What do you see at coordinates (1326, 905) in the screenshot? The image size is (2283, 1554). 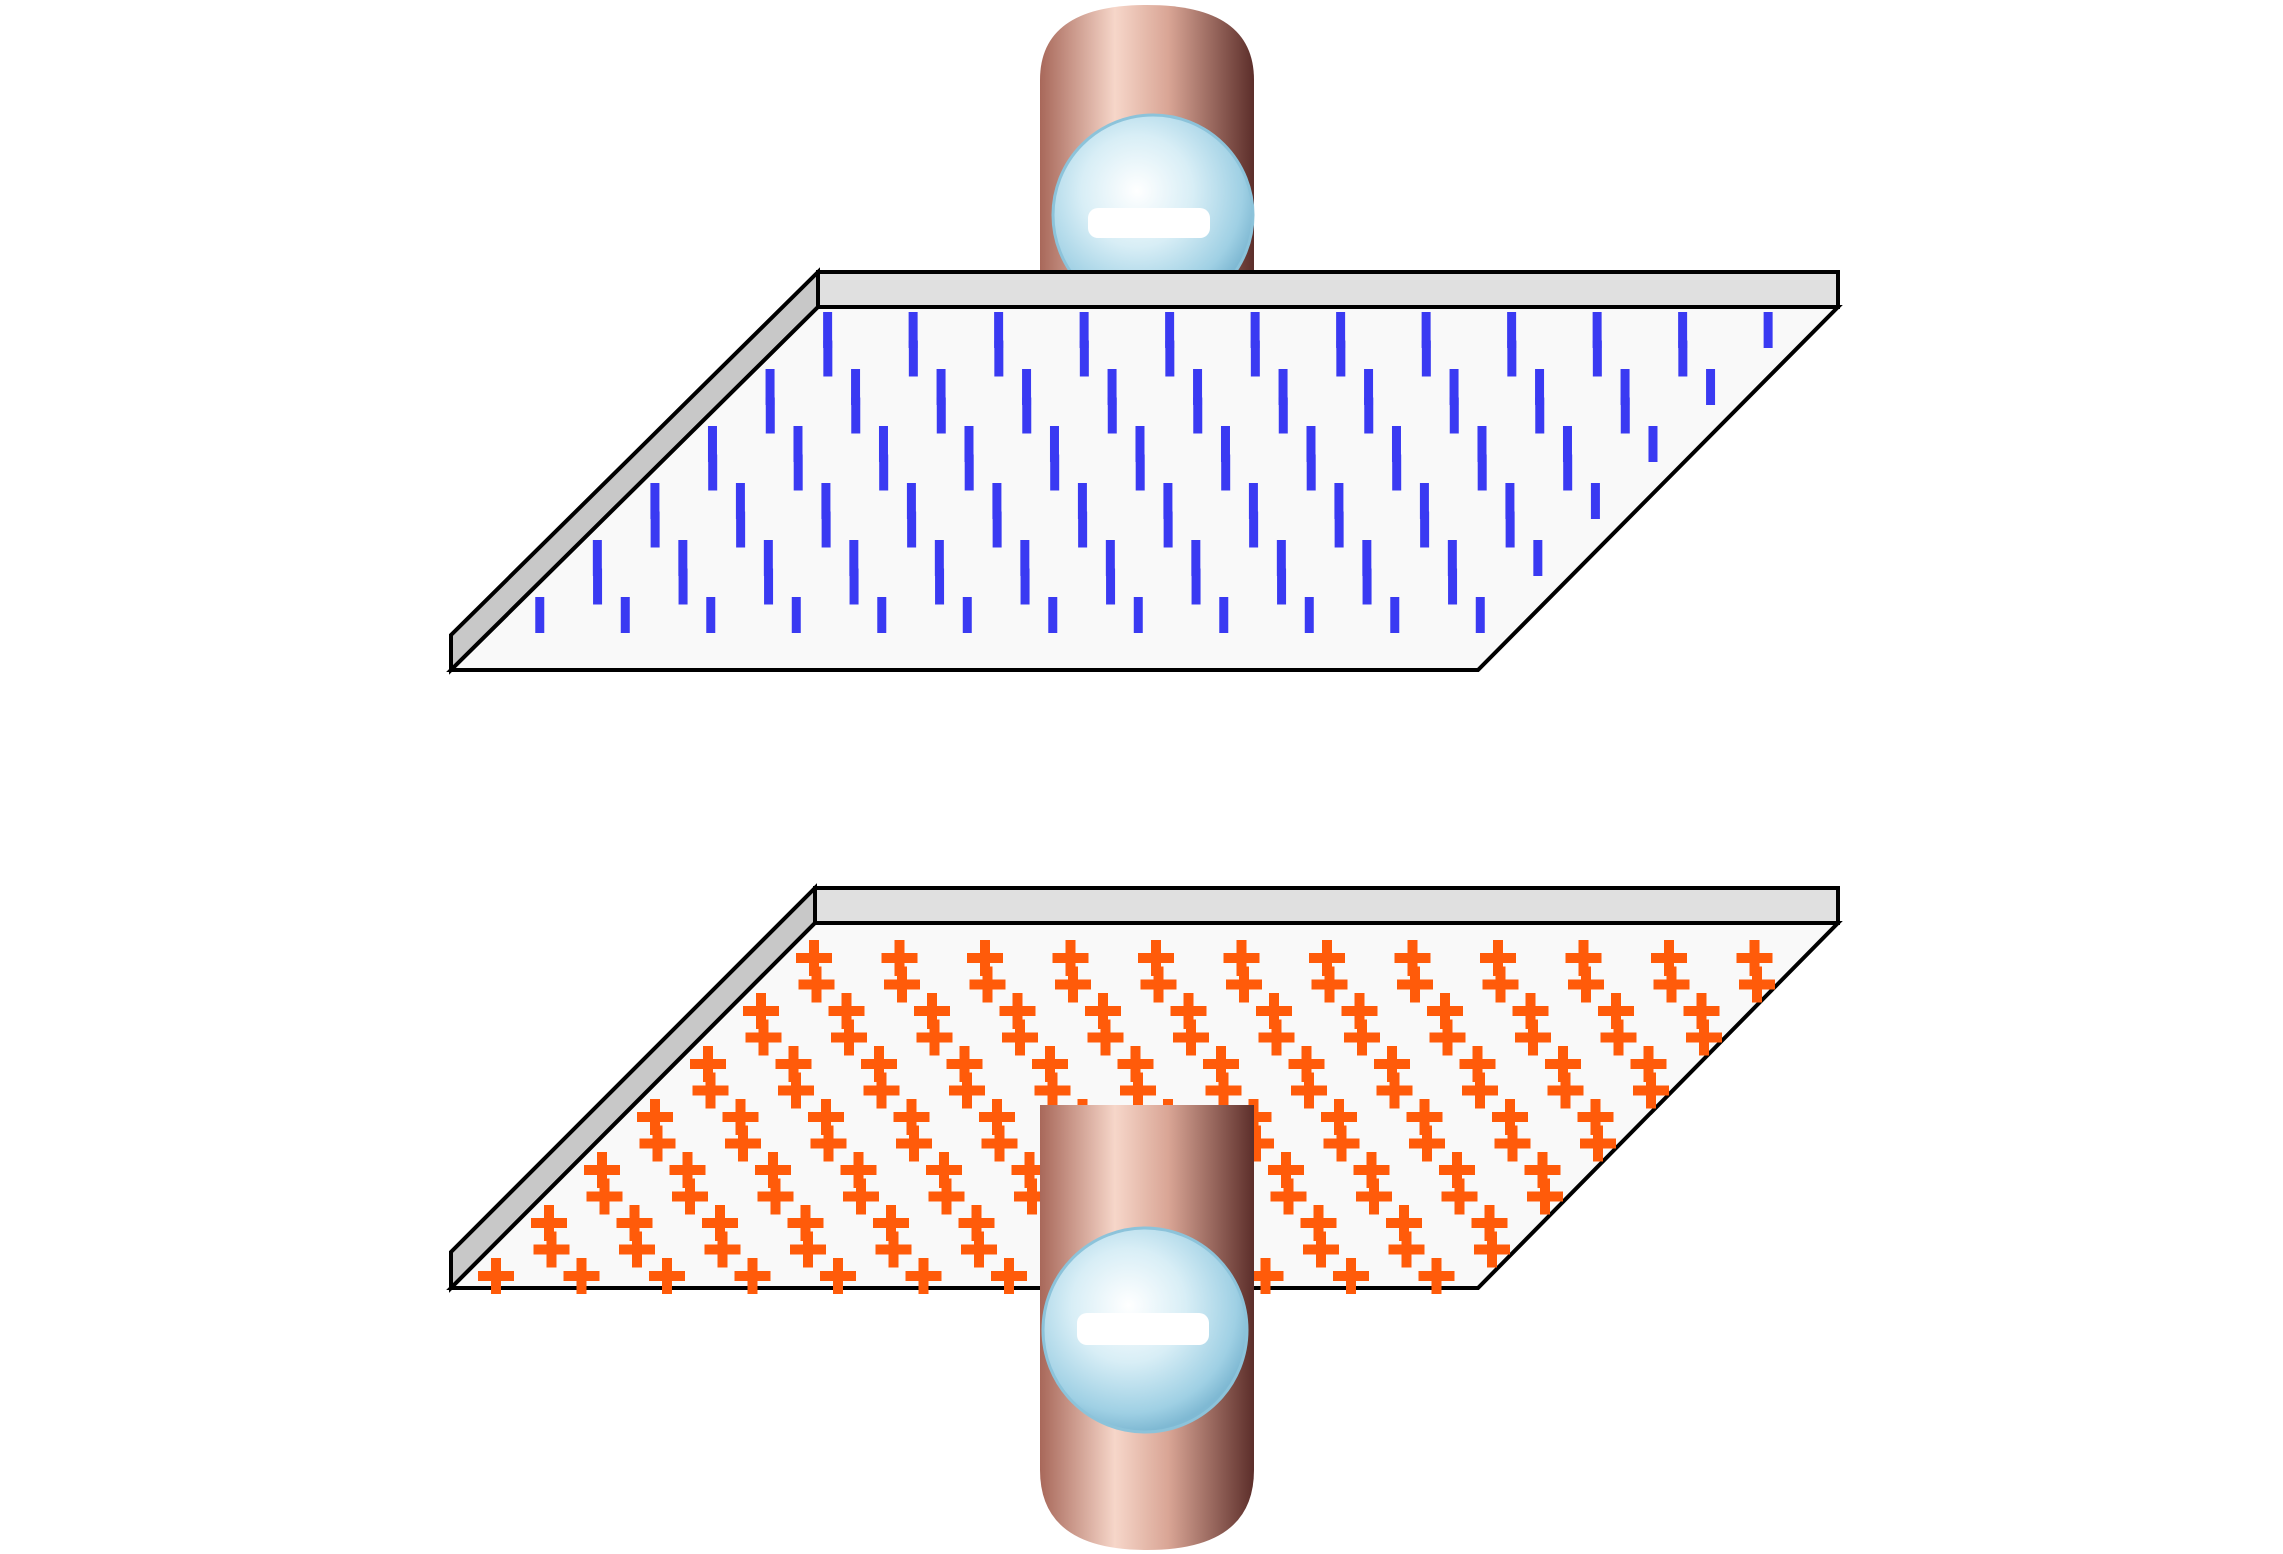 I see `bottom-plate-back-edge` at bounding box center [1326, 905].